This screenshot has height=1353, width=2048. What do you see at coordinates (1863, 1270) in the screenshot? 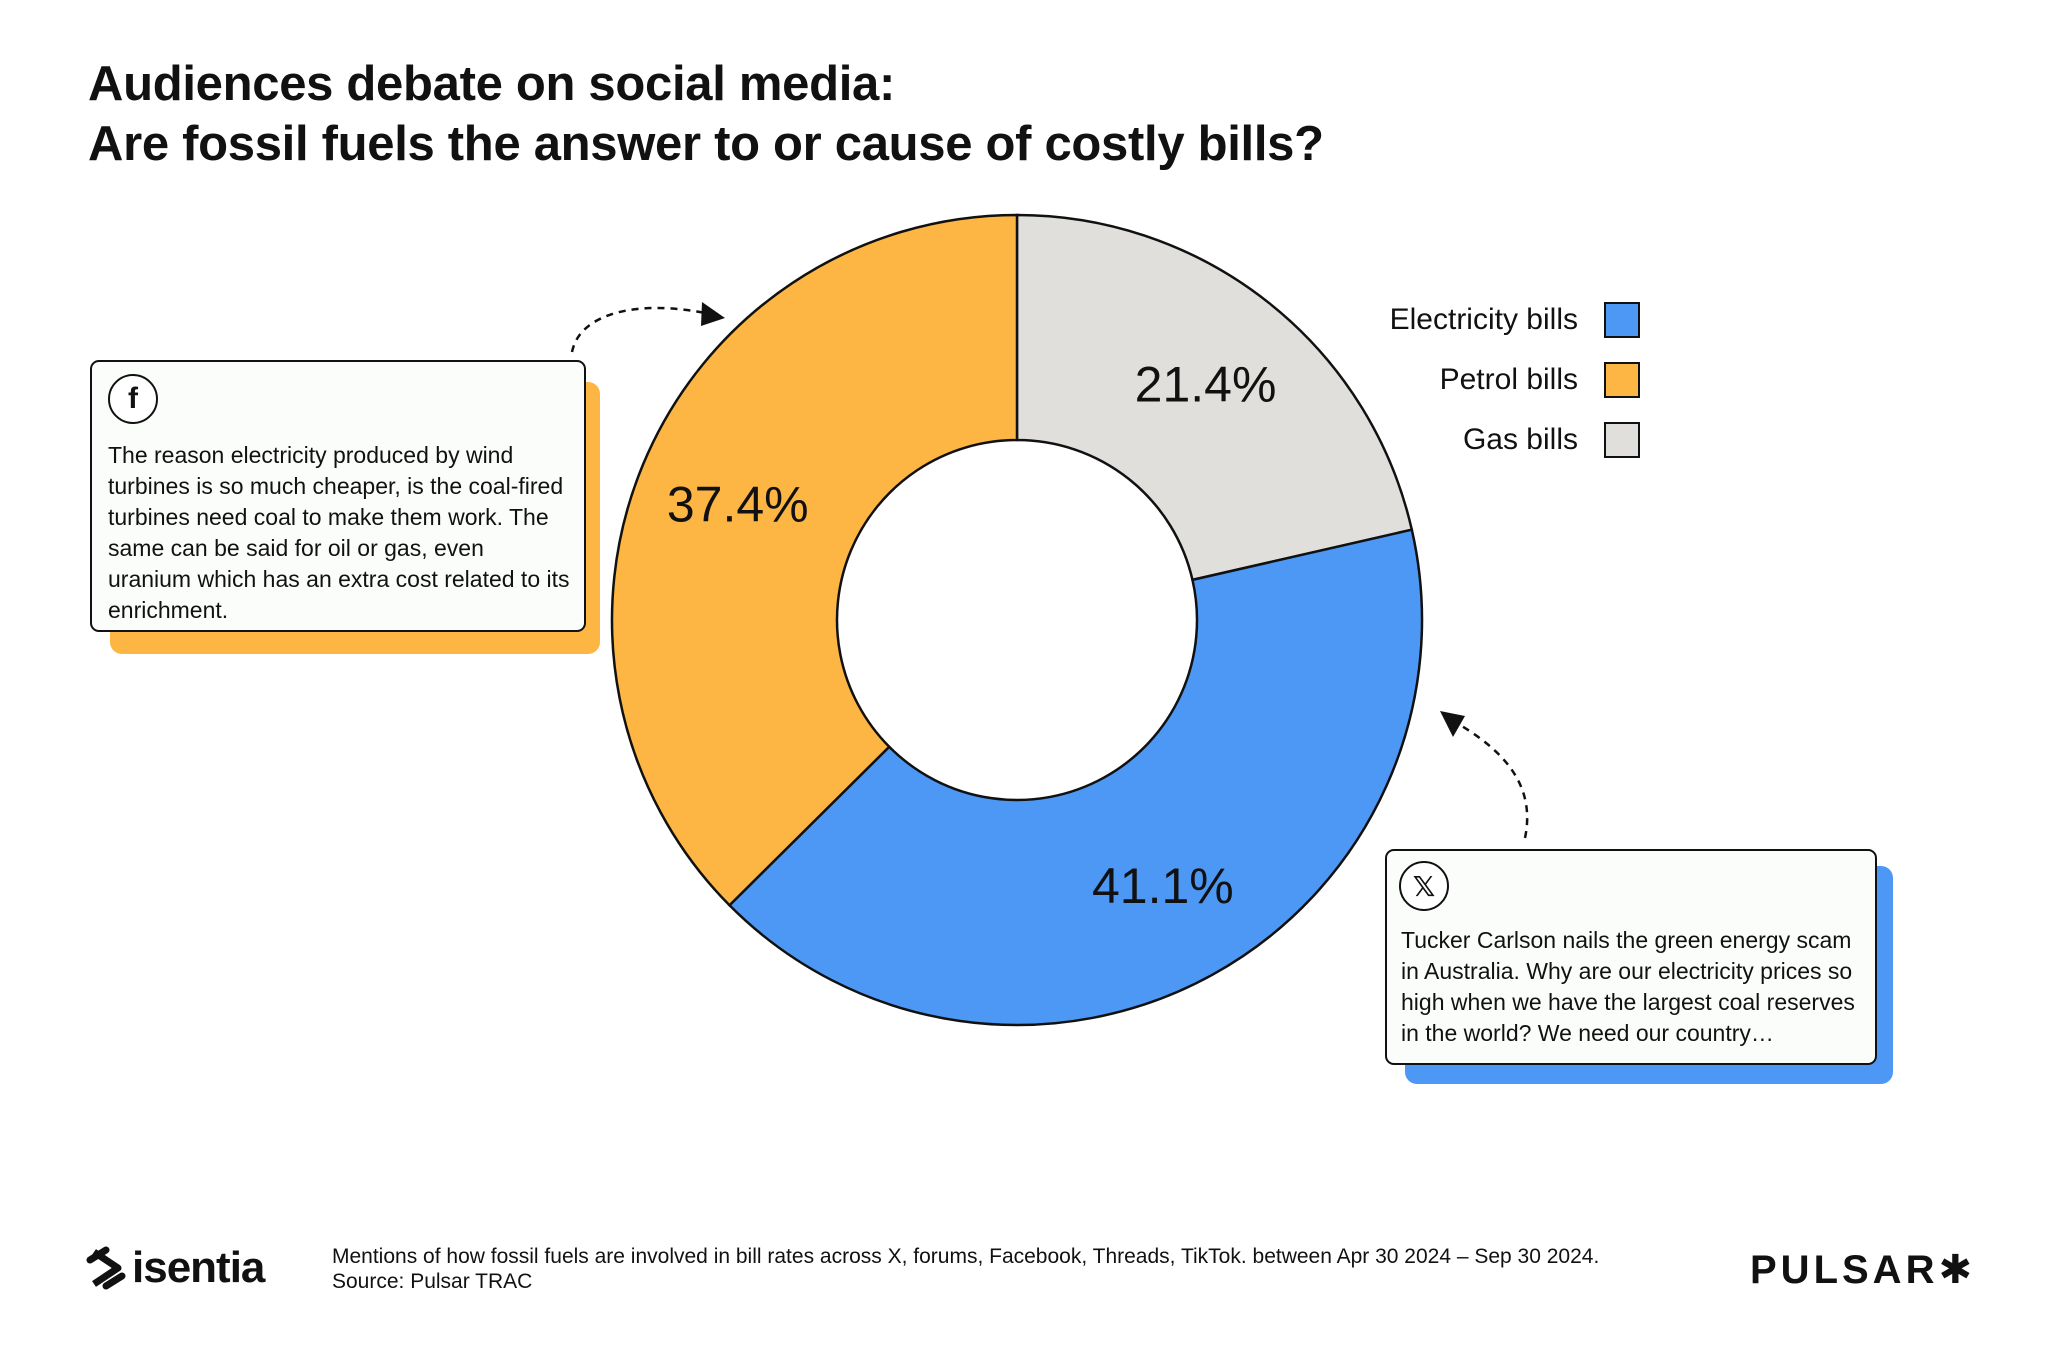
I see `pulsar-logo: PULSAR✱` at bounding box center [1863, 1270].